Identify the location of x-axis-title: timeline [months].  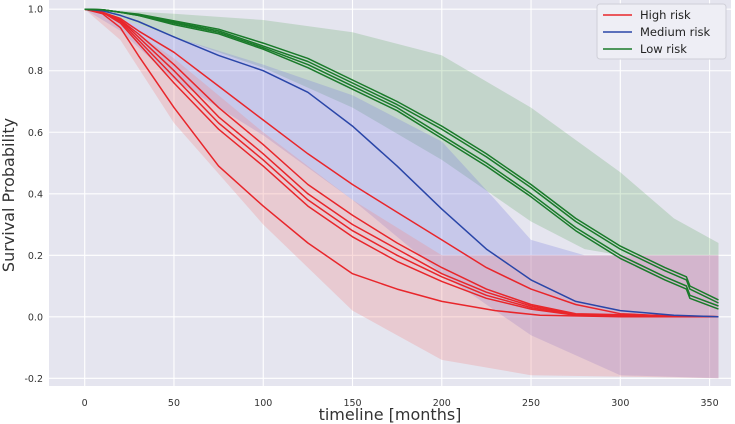
(390, 414).